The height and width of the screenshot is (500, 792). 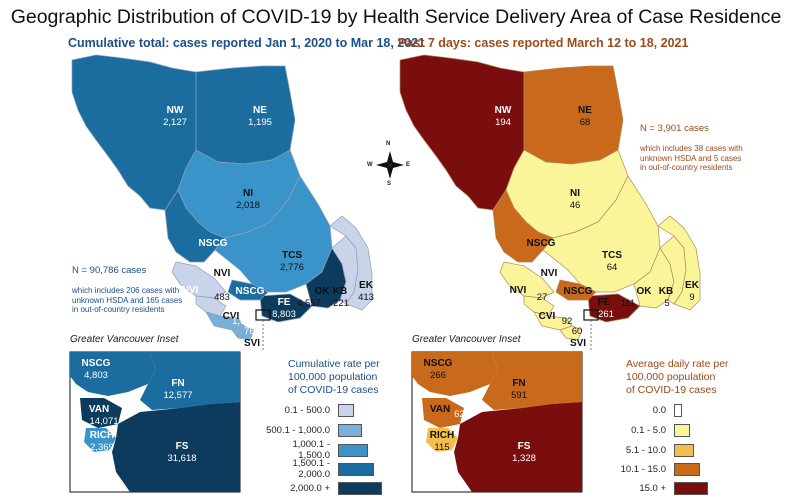 I want to click on right-label-nvi: NVI, so click(x=549, y=273).